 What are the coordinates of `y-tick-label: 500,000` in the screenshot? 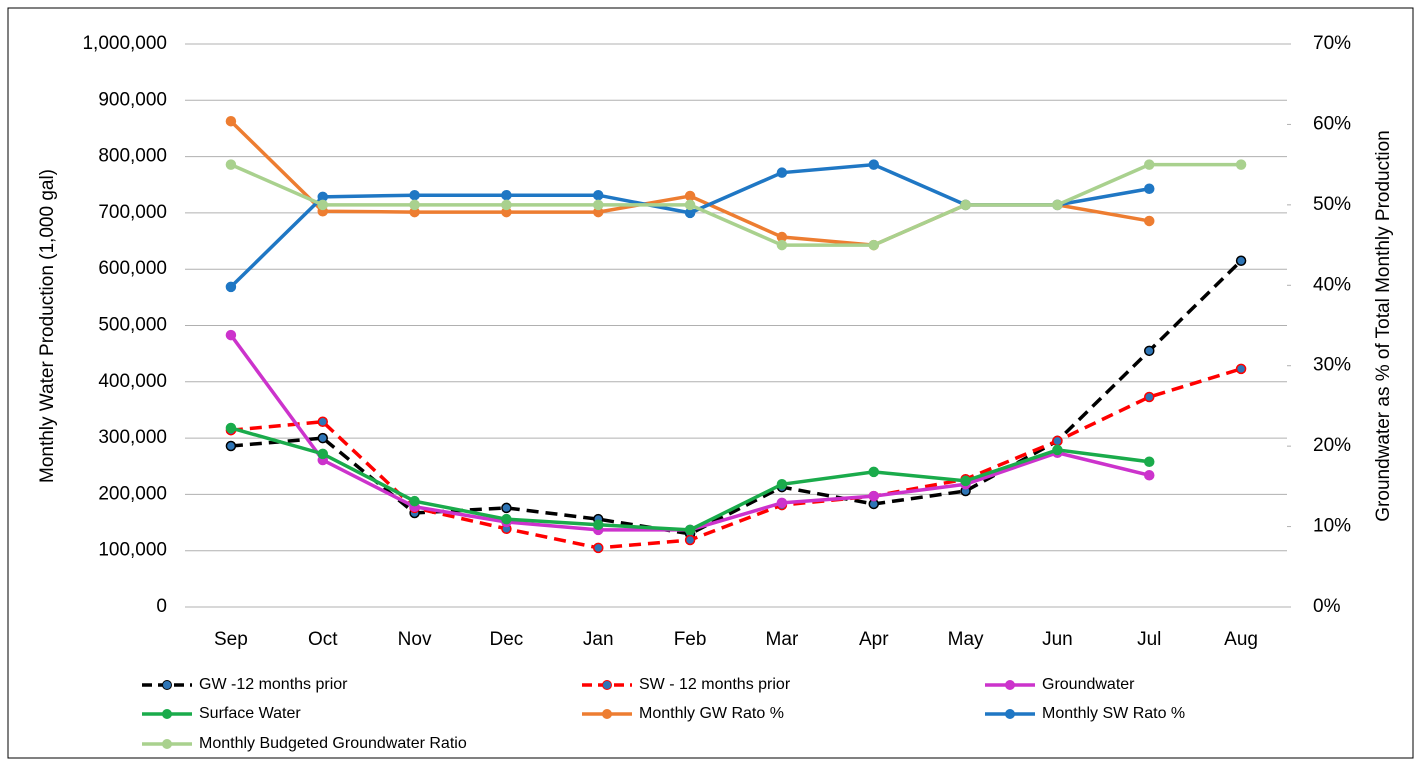 It's located at (132, 325).